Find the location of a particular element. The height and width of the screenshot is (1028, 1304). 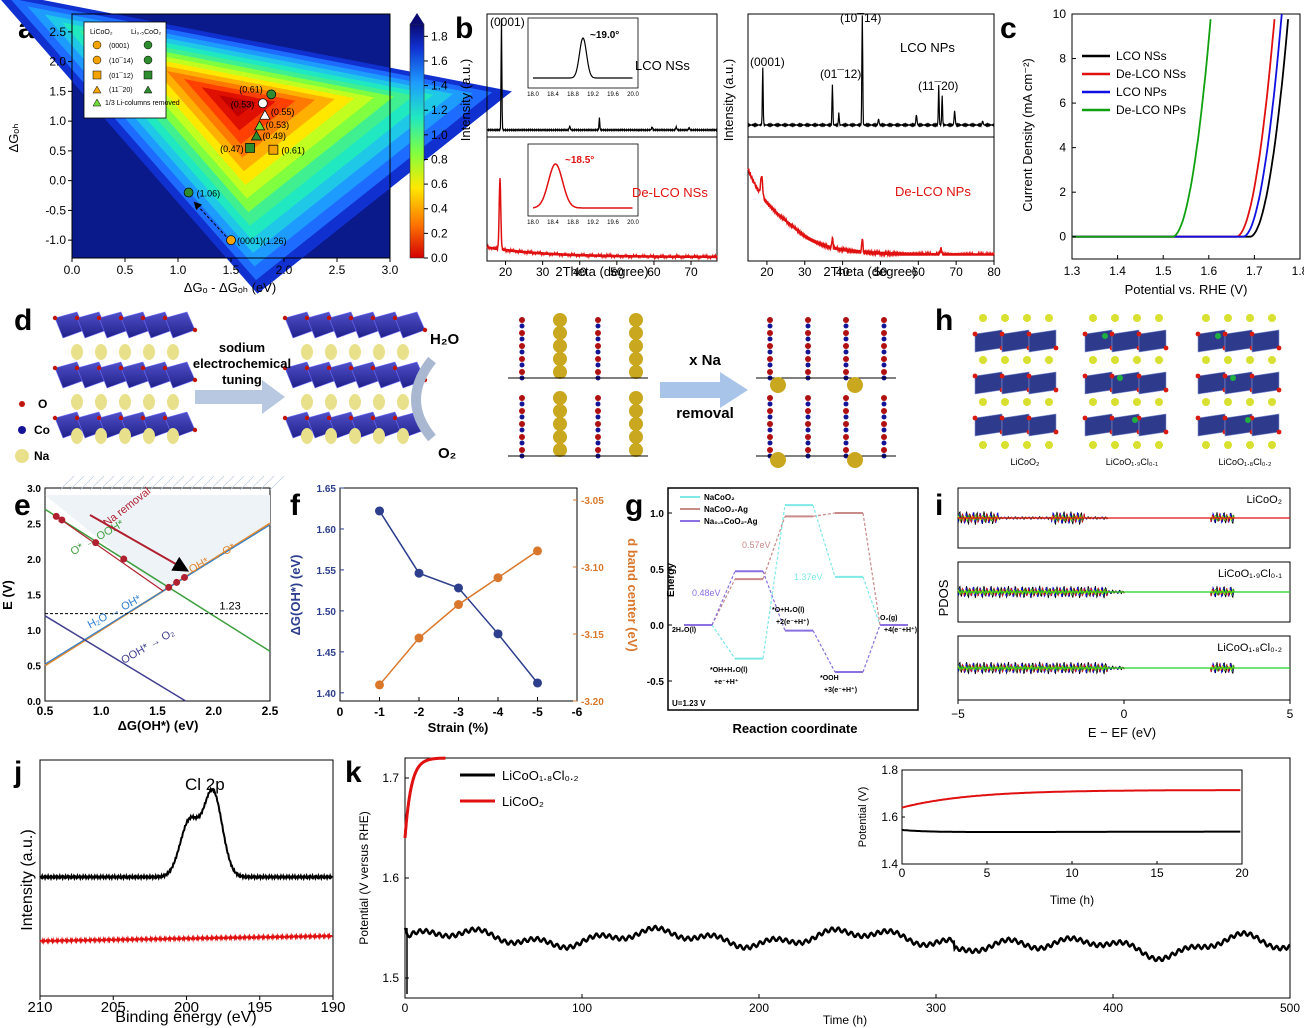

a-x-label: ΔGₒ - ΔGₒₕ (eV) is located at coordinates (230, 287).